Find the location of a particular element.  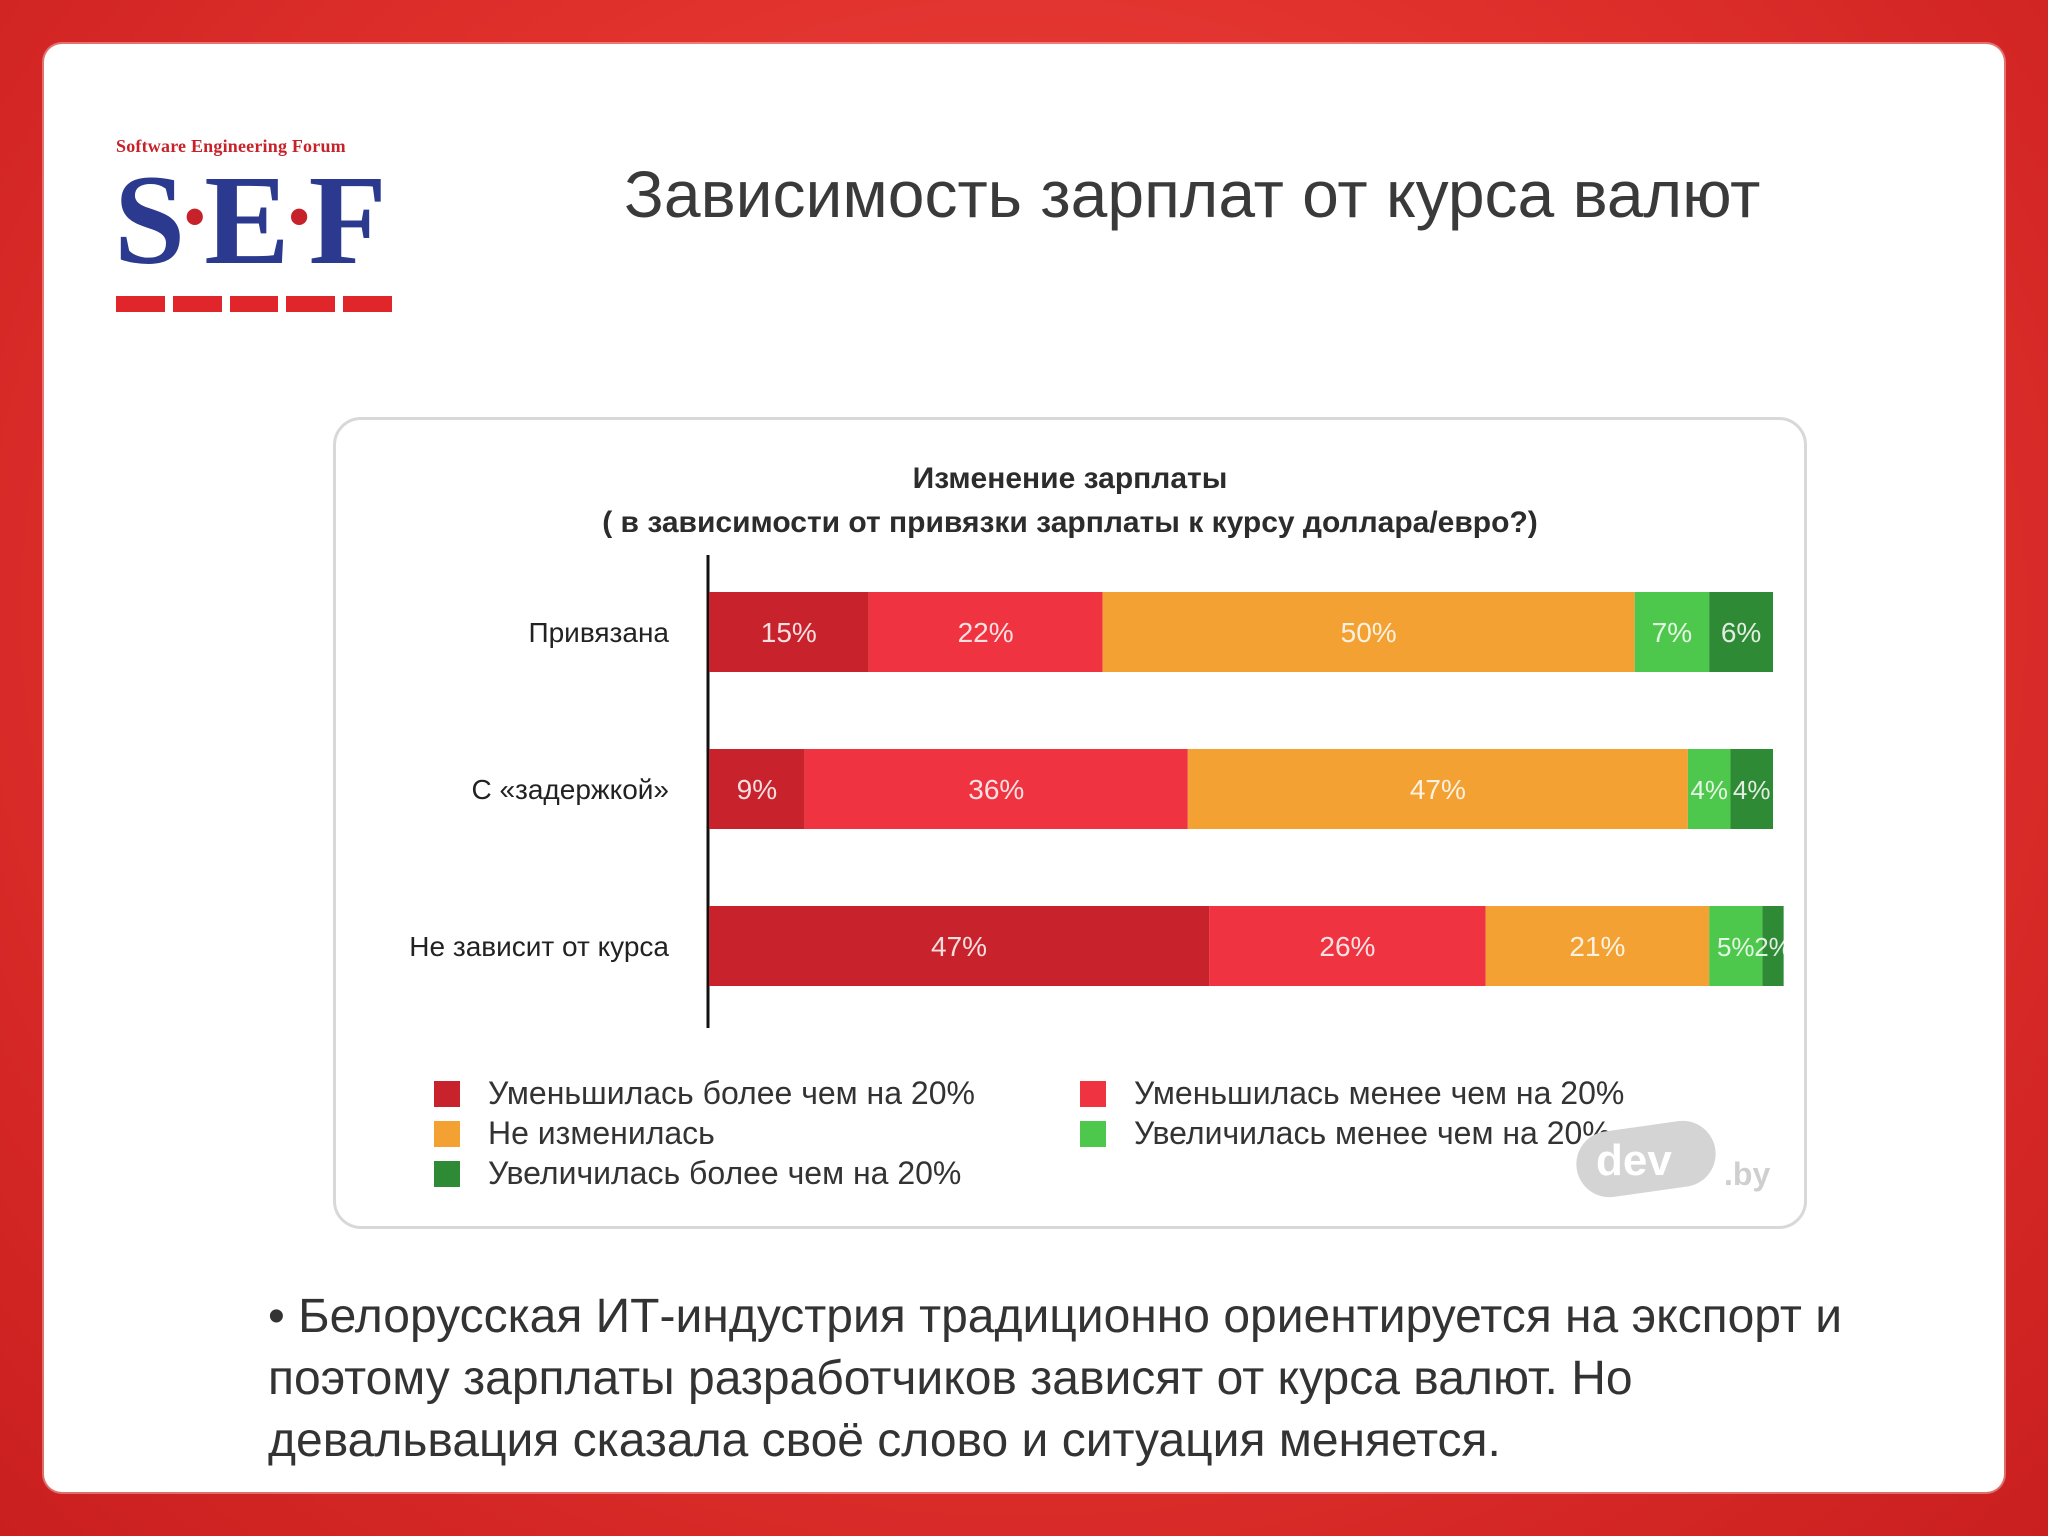

bar-value-label: 5% is located at coordinates (1736, 947).